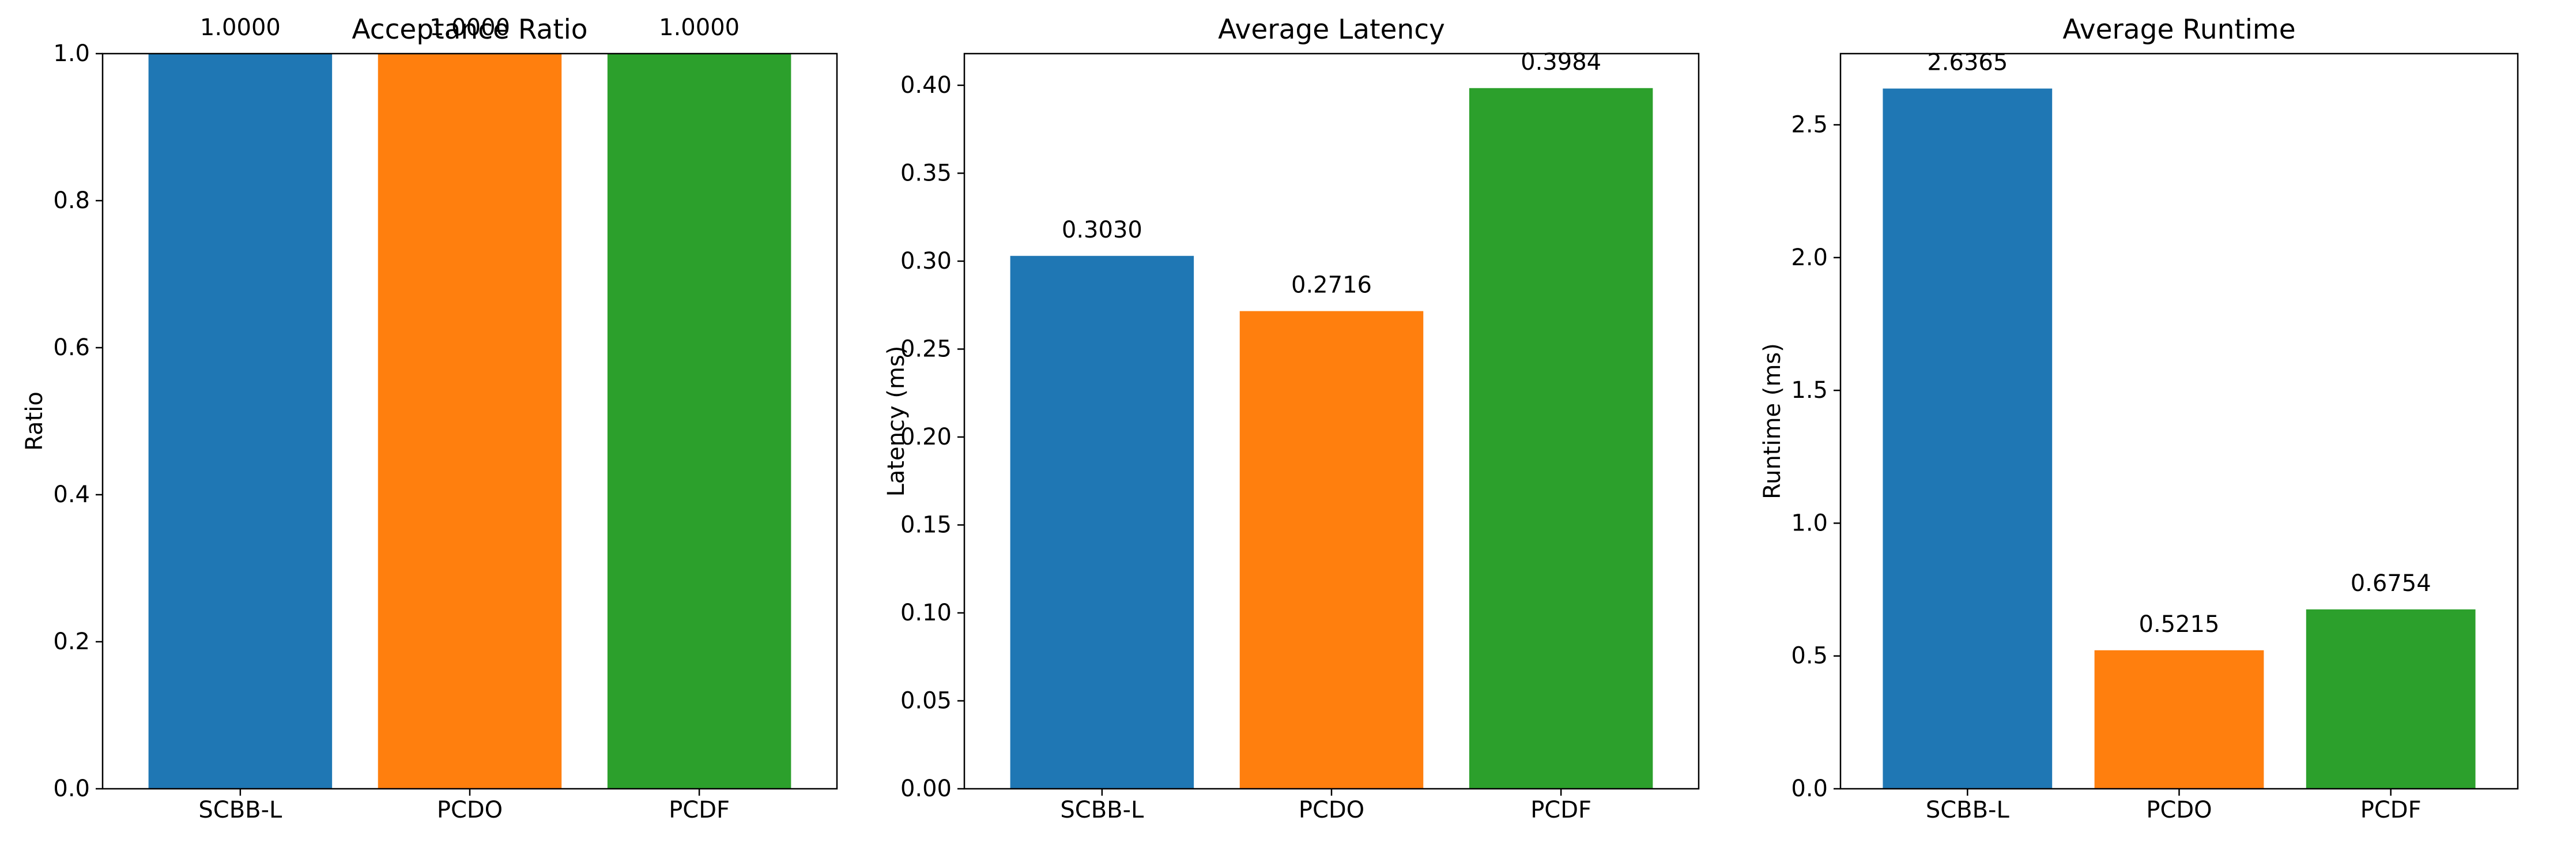  Describe the element at coordinates (71, 200) in the screenshot. I see `y-tick-label: 0.8` at that location.